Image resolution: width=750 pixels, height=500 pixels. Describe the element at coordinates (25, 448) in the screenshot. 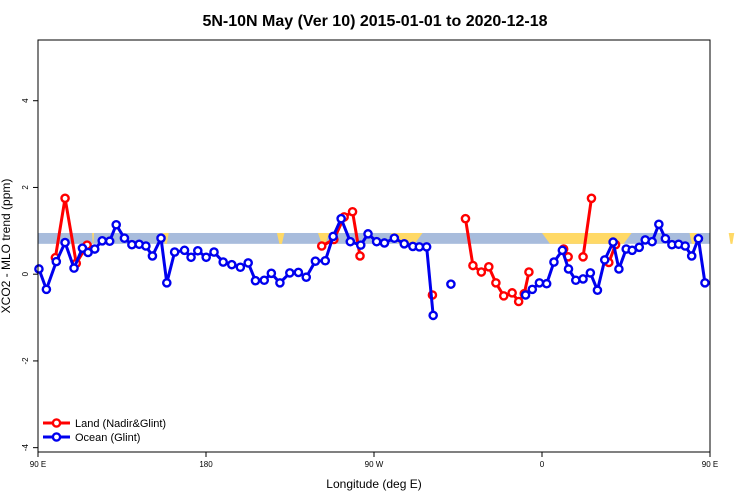

I see `y-tick-label-0: -4` at that location.